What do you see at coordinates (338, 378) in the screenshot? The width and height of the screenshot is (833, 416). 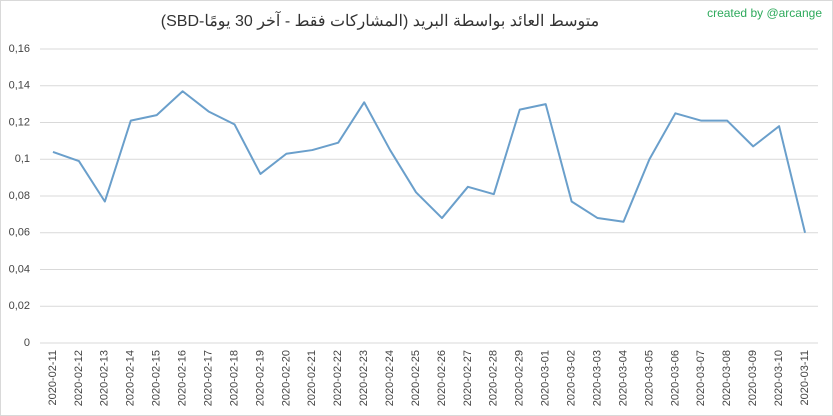 I see `x-tick-label: 2020-02-22` at bounding box center [338, 378].